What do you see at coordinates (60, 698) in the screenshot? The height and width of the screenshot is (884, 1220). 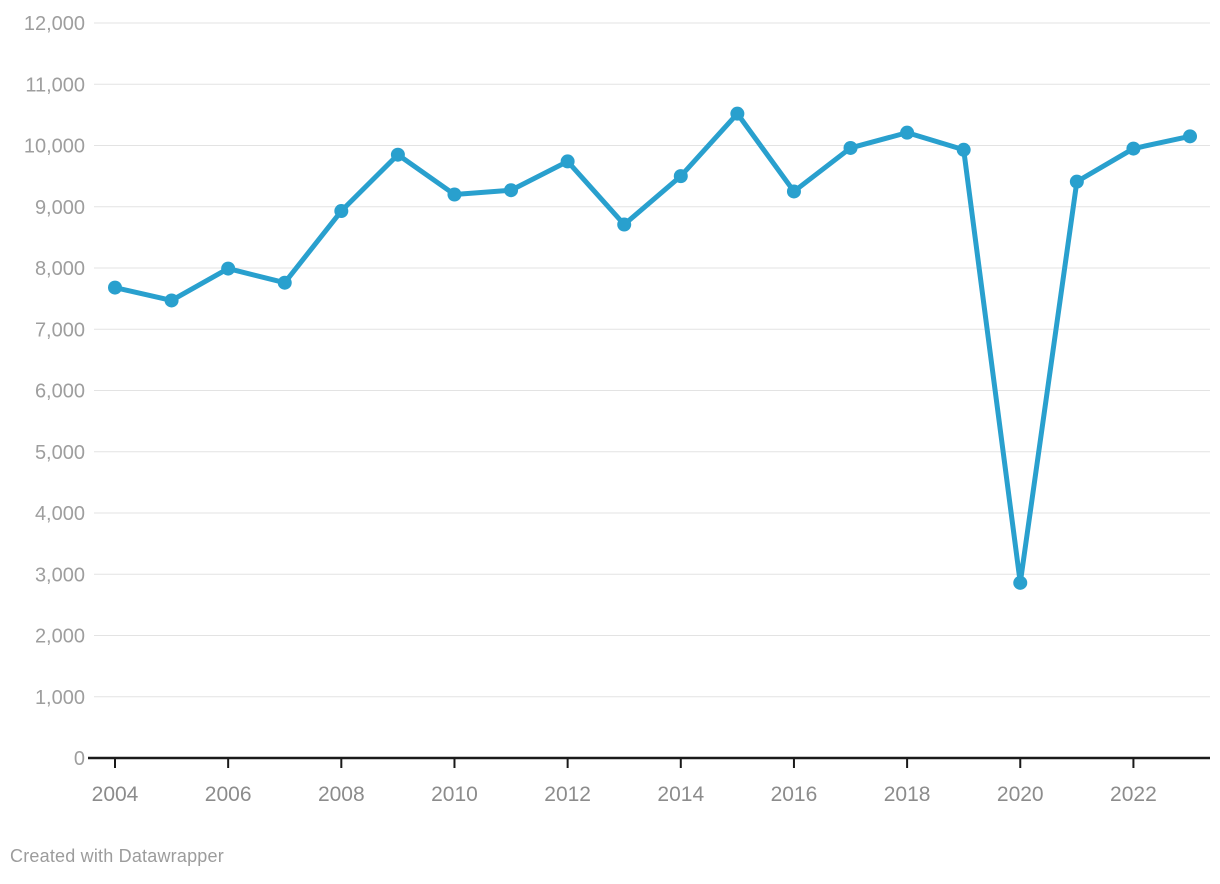 I see `y-tick-label: 1,000` at bounding box center [60, 698].